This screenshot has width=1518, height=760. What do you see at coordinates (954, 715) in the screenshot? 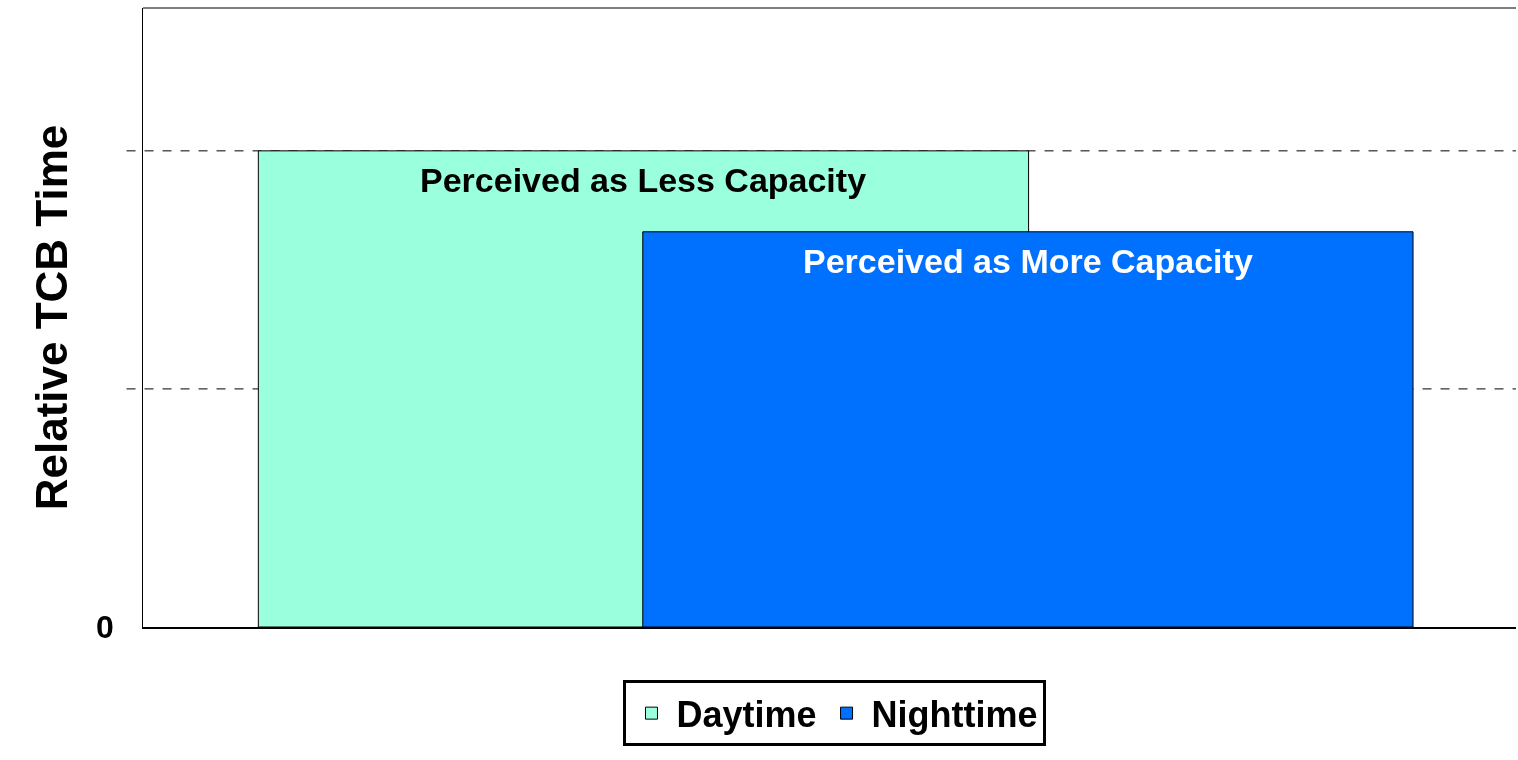
I see `legend-label: Nighttime` at bounding box center [954, 715].